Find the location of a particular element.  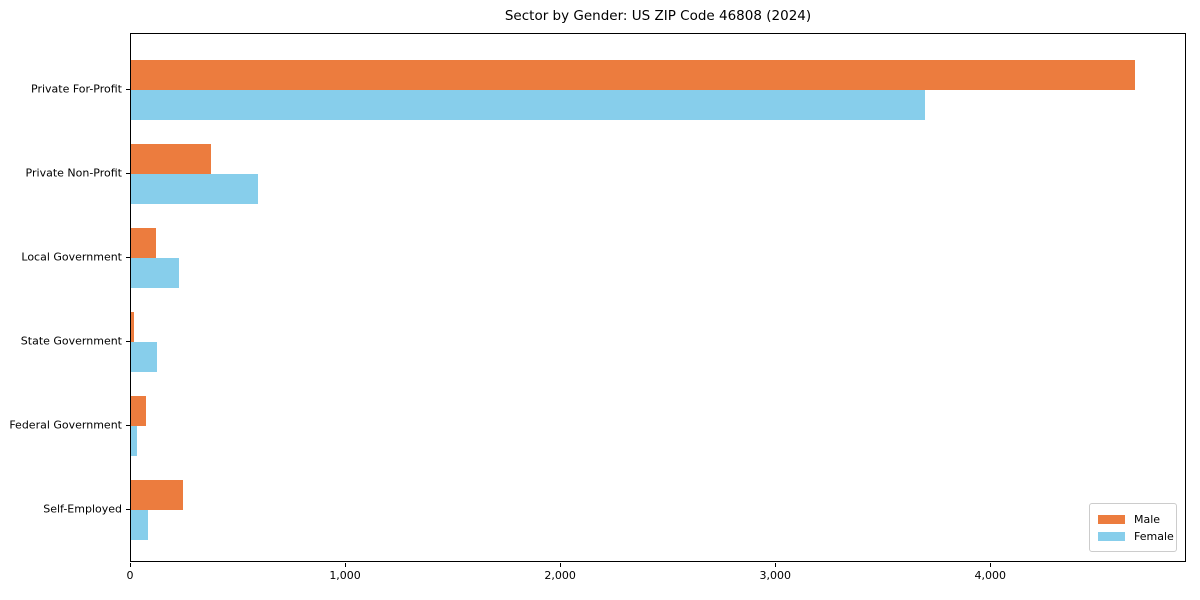

y-tick-label-federal-government: Federal Government is located at coordinates (65, 425).